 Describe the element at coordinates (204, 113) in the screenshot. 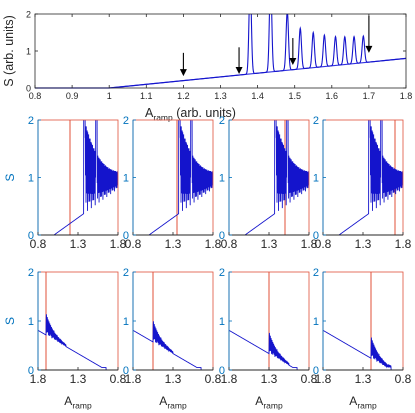

I see `x-axis-label-suffix: (arb. units)` at that location.